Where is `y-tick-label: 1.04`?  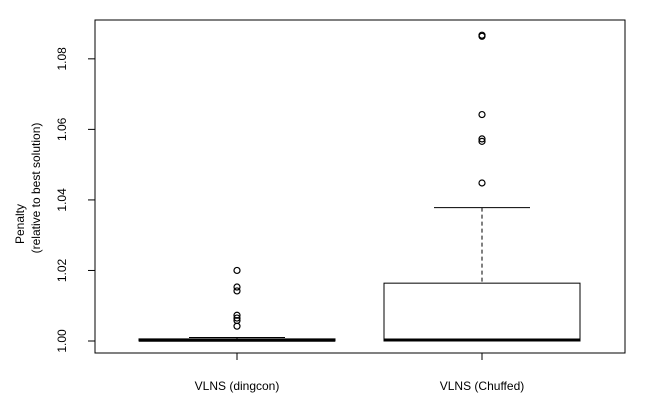 y-tick-label: 1.04 is located at coordinates (62, 200).